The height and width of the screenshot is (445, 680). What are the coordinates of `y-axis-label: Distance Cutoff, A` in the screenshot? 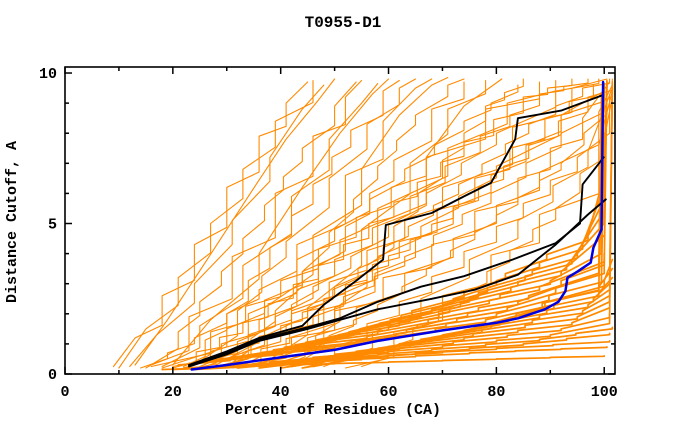 It's located at (12, 222).